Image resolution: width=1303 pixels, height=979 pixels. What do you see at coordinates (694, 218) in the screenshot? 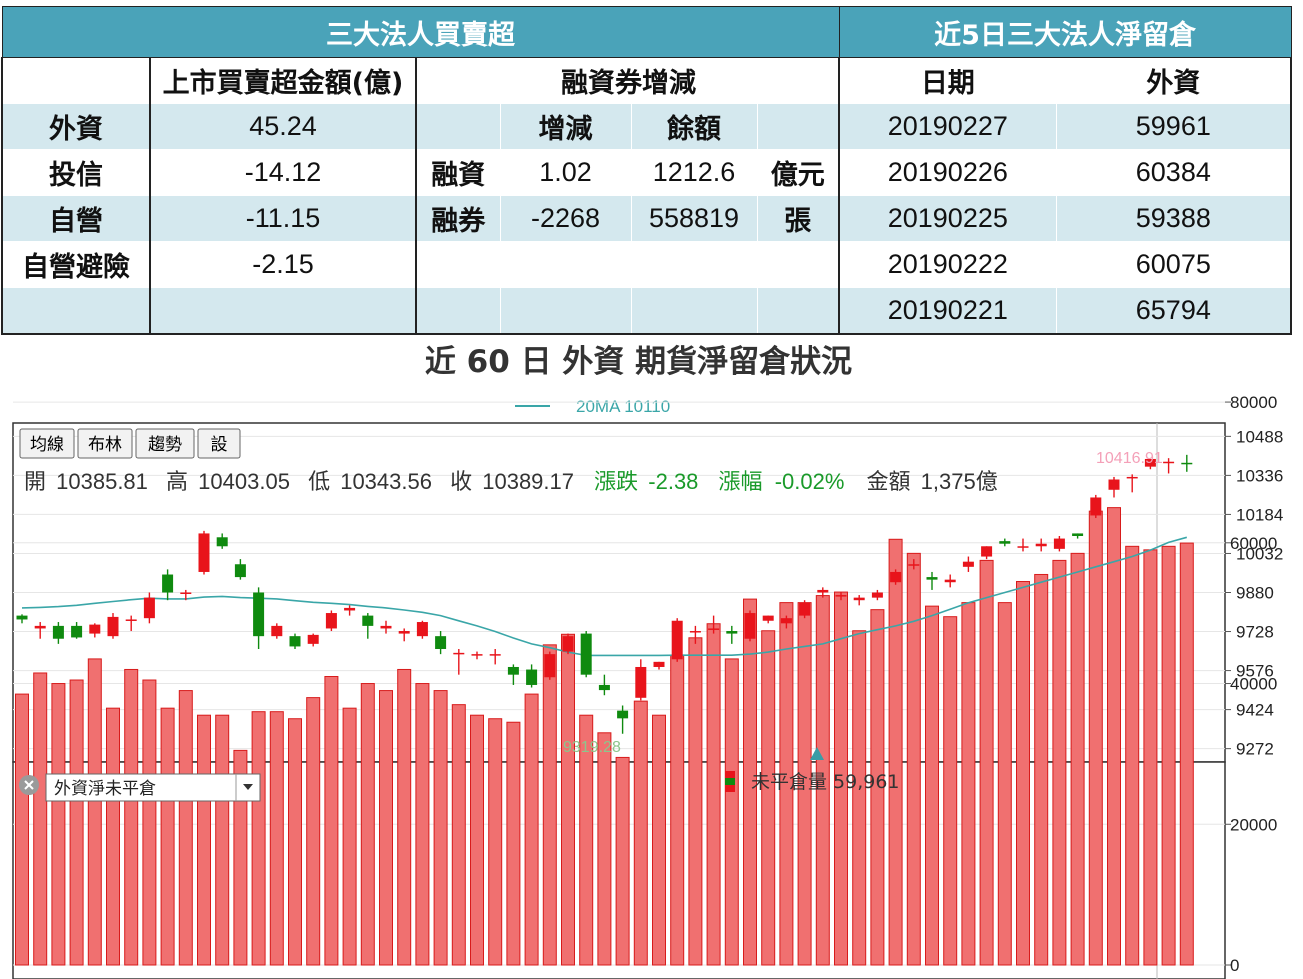
I see `margin-balance: 558819` at bounding box center [694, 218].